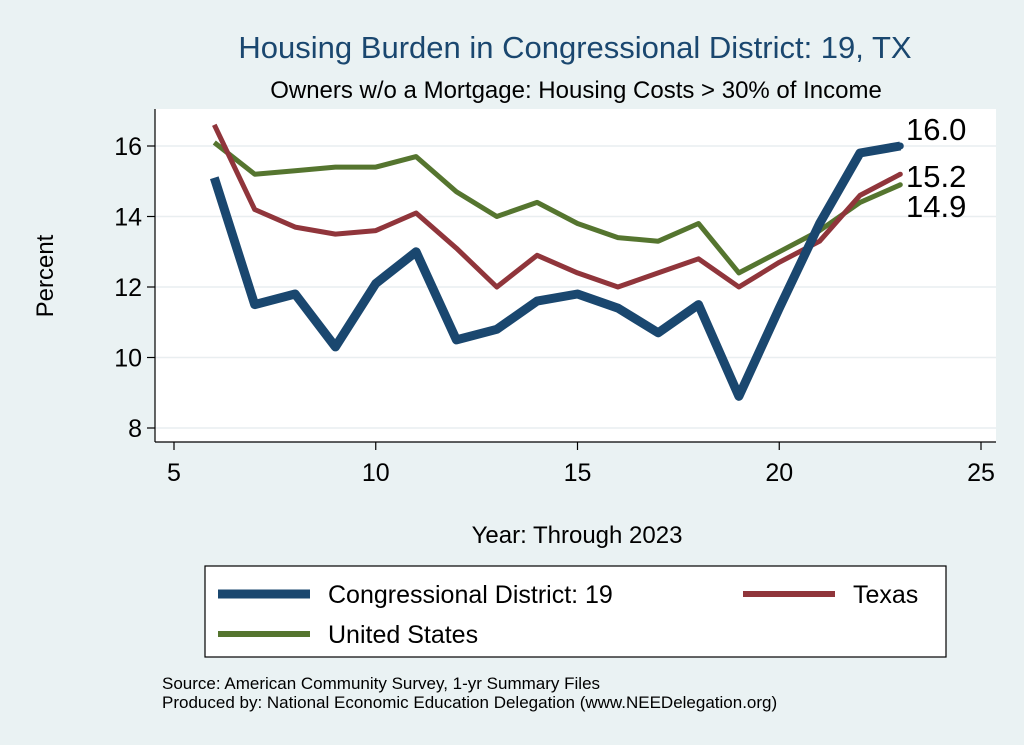 Image resolution: width=1024 pixels, height=745 pixels. I want to click on end-labels: 16.0 15.214.9, so click(936, 168).